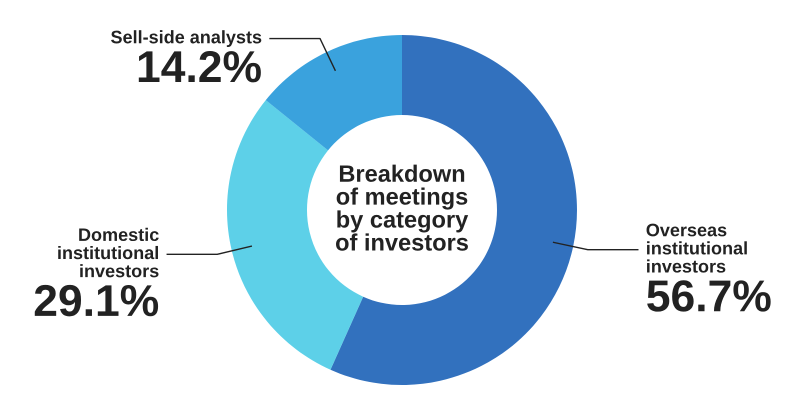 The width and height of the screenshot is (800, 420). What do you see at coordinates (108, 253) in the screenshot?
I see `slice-label: Domestic institutional investors` at bounding box center [108, 253].